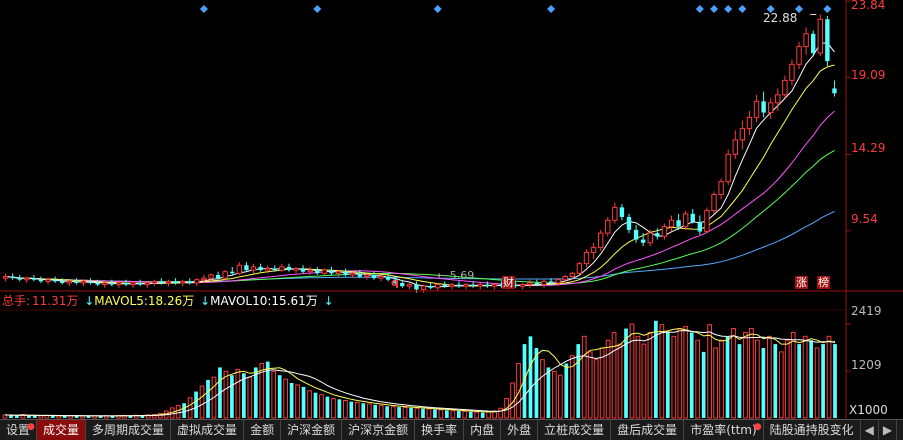  I want to click on tab-sh-sz-amount: 沪深金额, so click(312, 430).